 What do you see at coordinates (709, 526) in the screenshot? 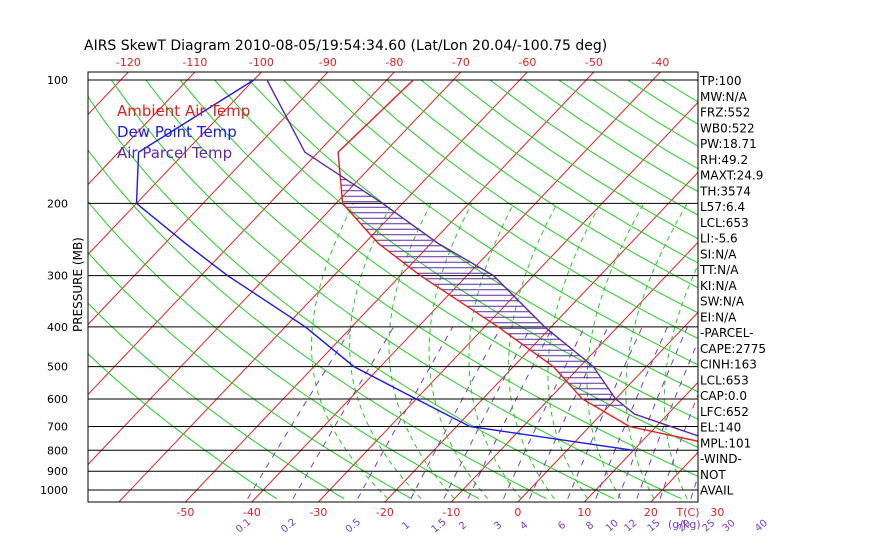
I see `mixing-ratio-tick-label: 25` at bounding box center [709, 526].